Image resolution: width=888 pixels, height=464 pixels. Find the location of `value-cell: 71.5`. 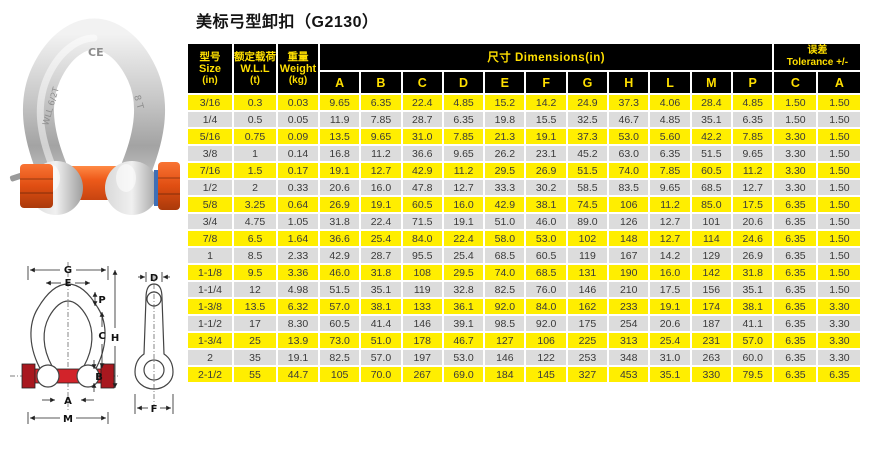

value-cell: 71.5 is located at coordinates (422, 221).